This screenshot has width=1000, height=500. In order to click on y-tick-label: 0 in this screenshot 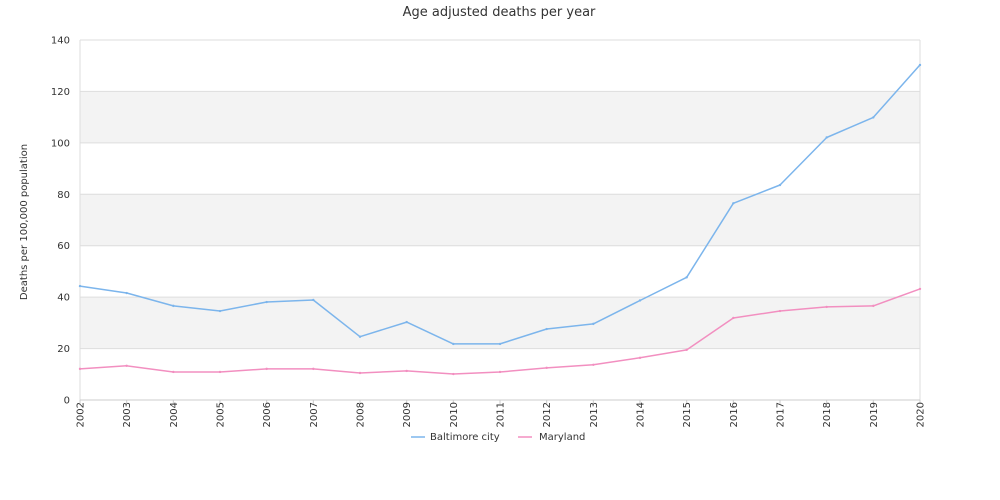, I will do `click(67, 401)`.